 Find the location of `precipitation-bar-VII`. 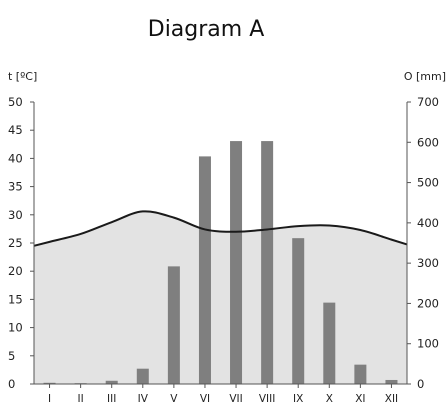

precipitation-bar-VII is located at coordinates (236, 262).